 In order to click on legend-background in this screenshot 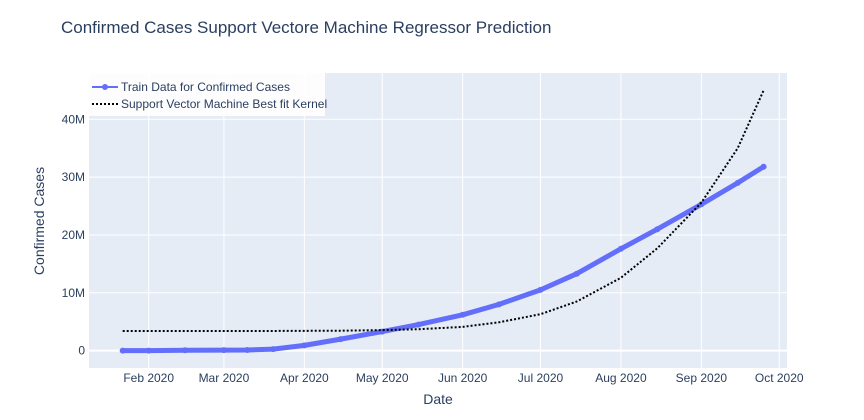, I will do `click(207, 94)`.